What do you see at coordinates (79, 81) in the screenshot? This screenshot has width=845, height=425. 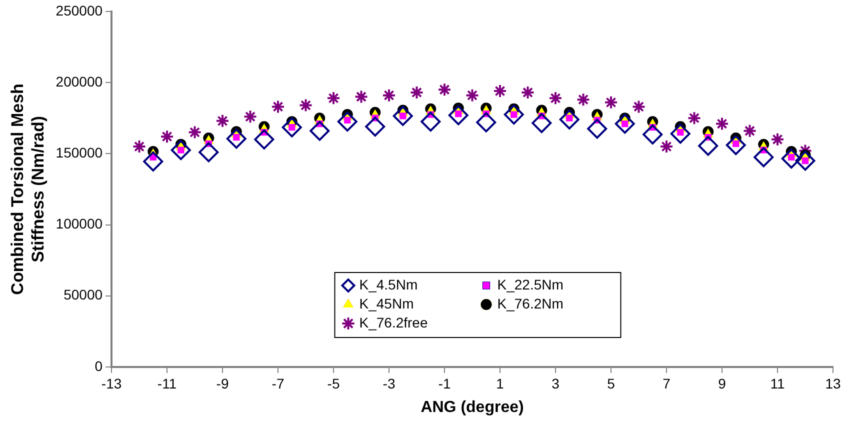 I see `y-tick-label: 200000` at bounding box center [79, 81].